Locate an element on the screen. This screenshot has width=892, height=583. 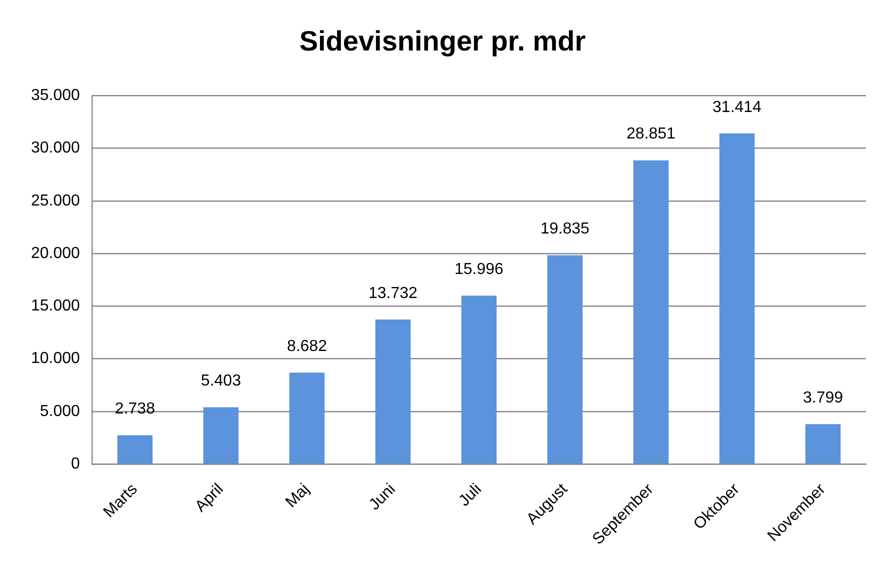
data-label: 13.732 is located at coordinates (393, 293).